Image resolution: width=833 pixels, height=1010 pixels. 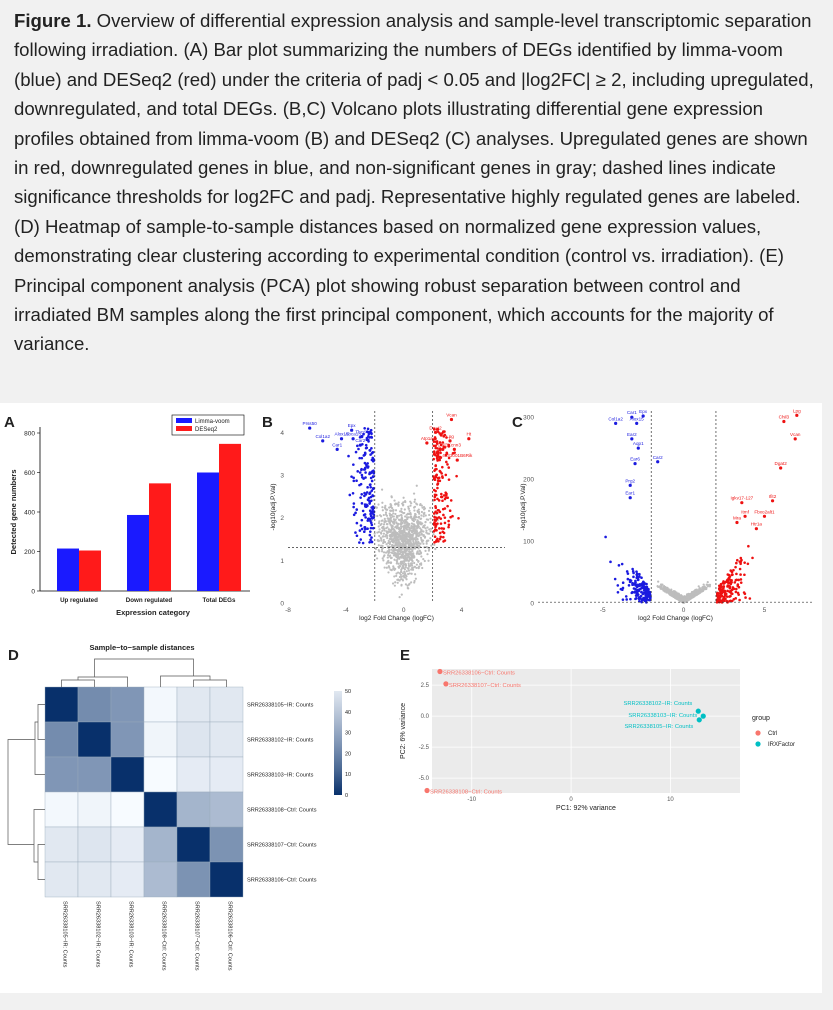 What do you see at coordinates (210, 683) in the screenshot?
I see `d-col-dendrogram` at bounding box center [210, 683].